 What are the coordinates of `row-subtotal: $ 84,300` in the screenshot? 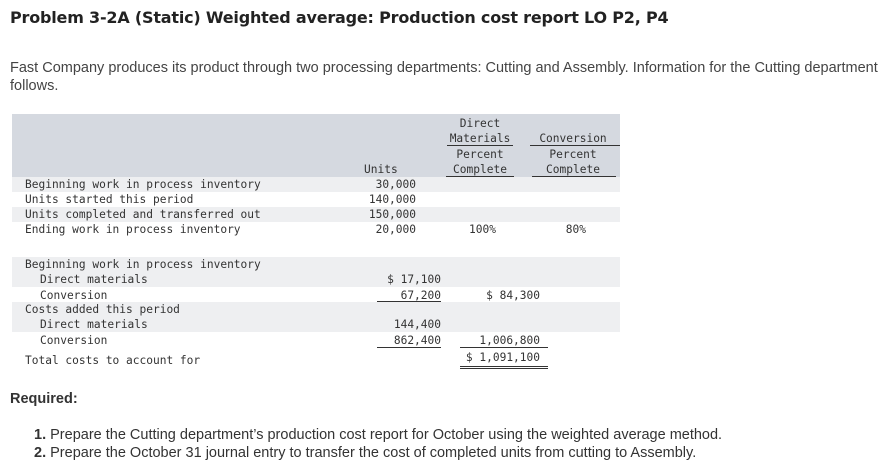 It's located at (513, 295).